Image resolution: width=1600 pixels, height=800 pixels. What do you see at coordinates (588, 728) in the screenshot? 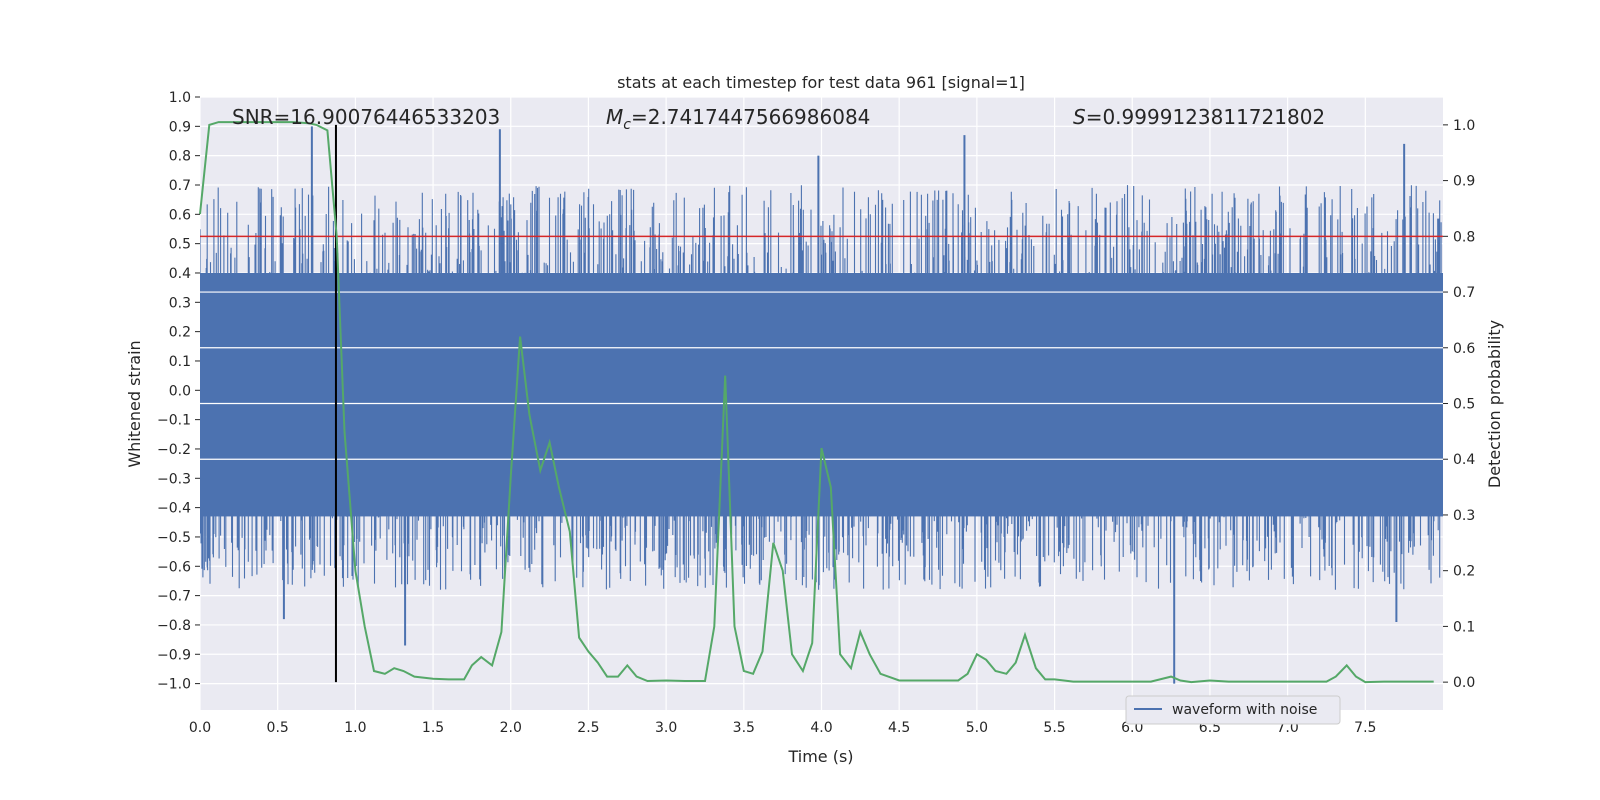
I see `x-tick-label: 2.5` at bounding box center [588, 728].